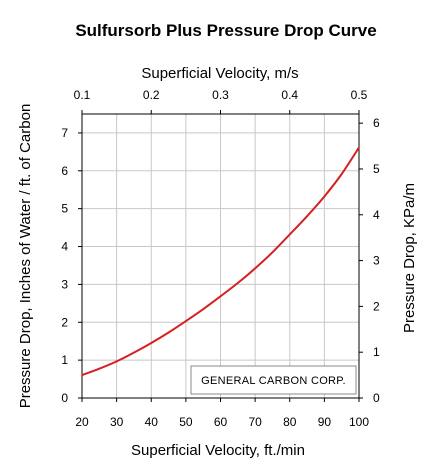 This screenshot has height=476, width=441. Describe the element at coordinates (376, 123) in the screenshot. I see `y2-tick-label: 6` at that location.